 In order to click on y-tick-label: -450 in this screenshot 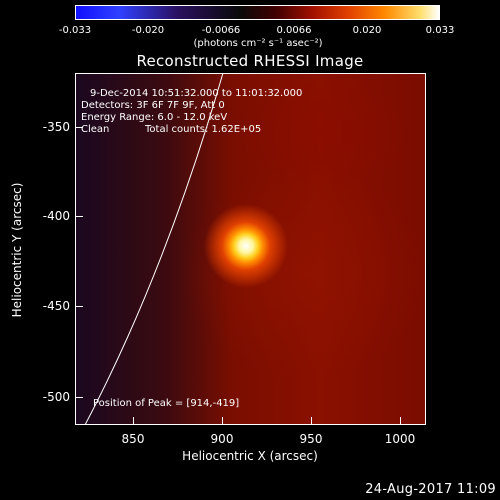, I will do `click(56, 306)`.